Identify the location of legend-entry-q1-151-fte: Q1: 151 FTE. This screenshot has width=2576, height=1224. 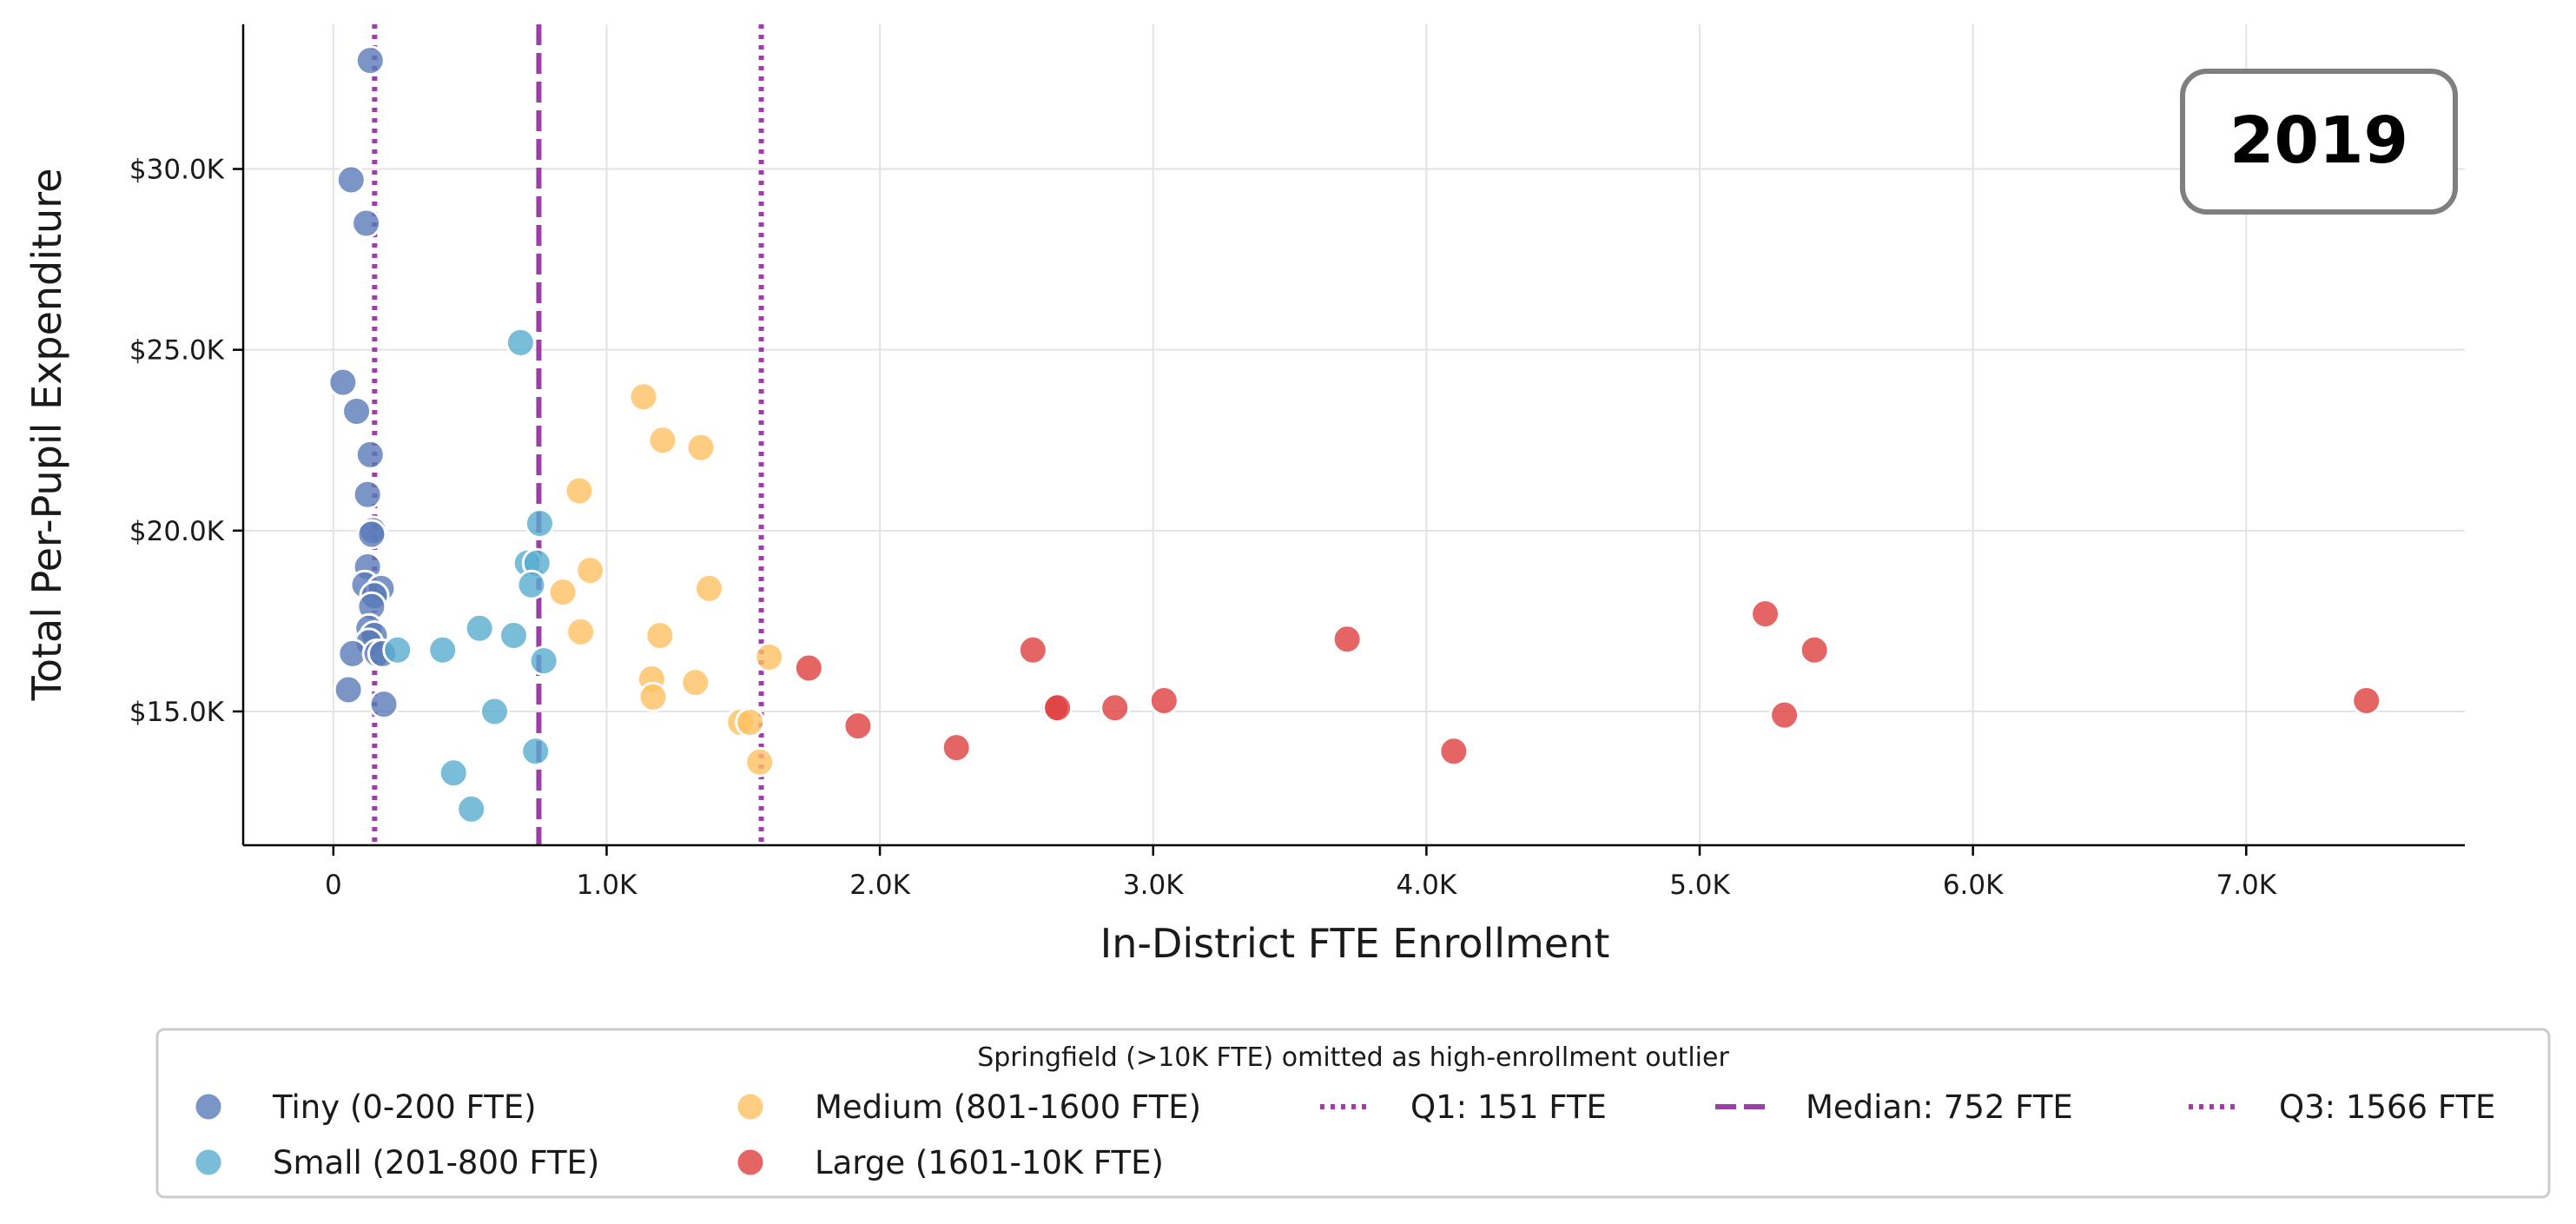
(1463, 1107).